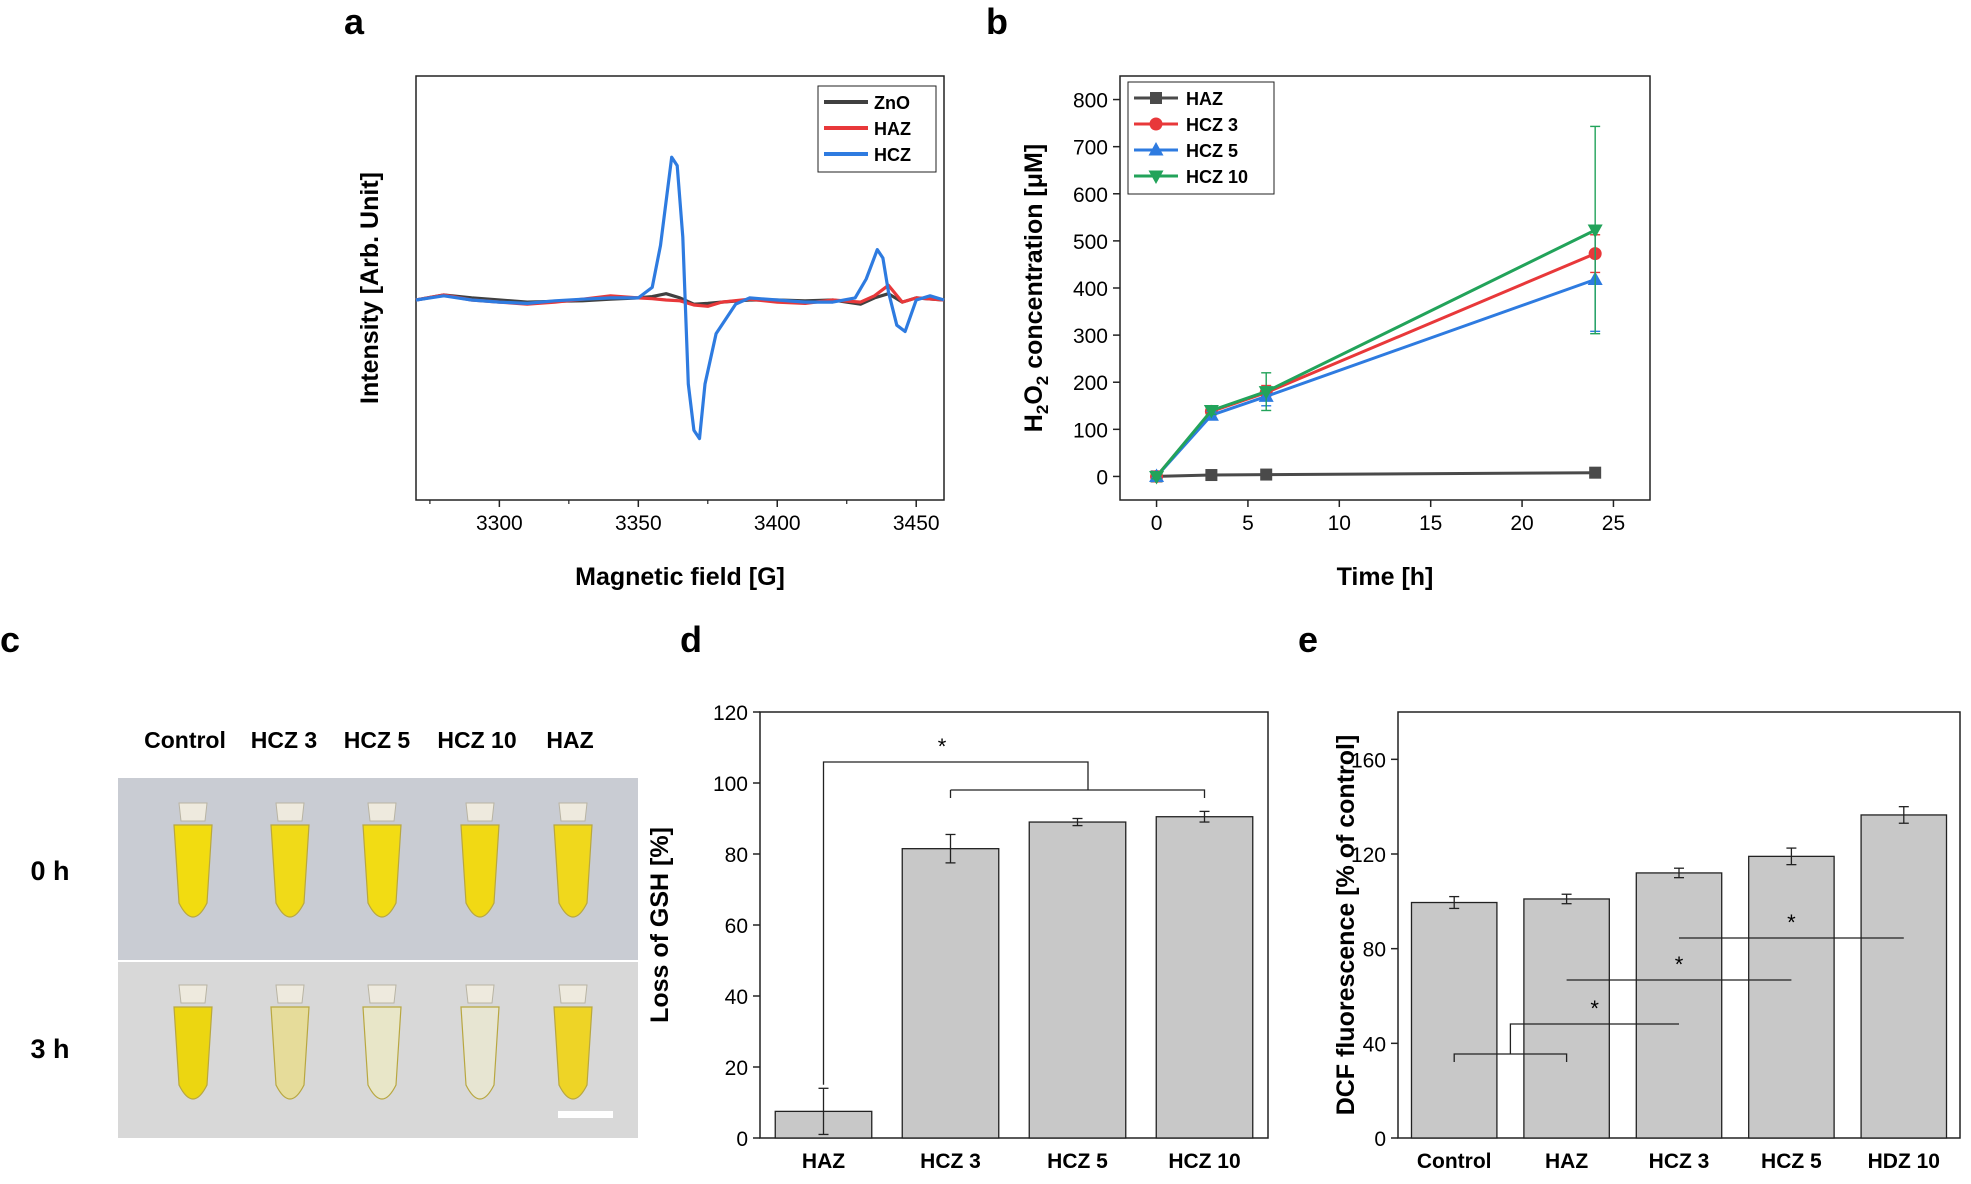  I want to click on x-tick-label: Control, so click(1454, 1161).